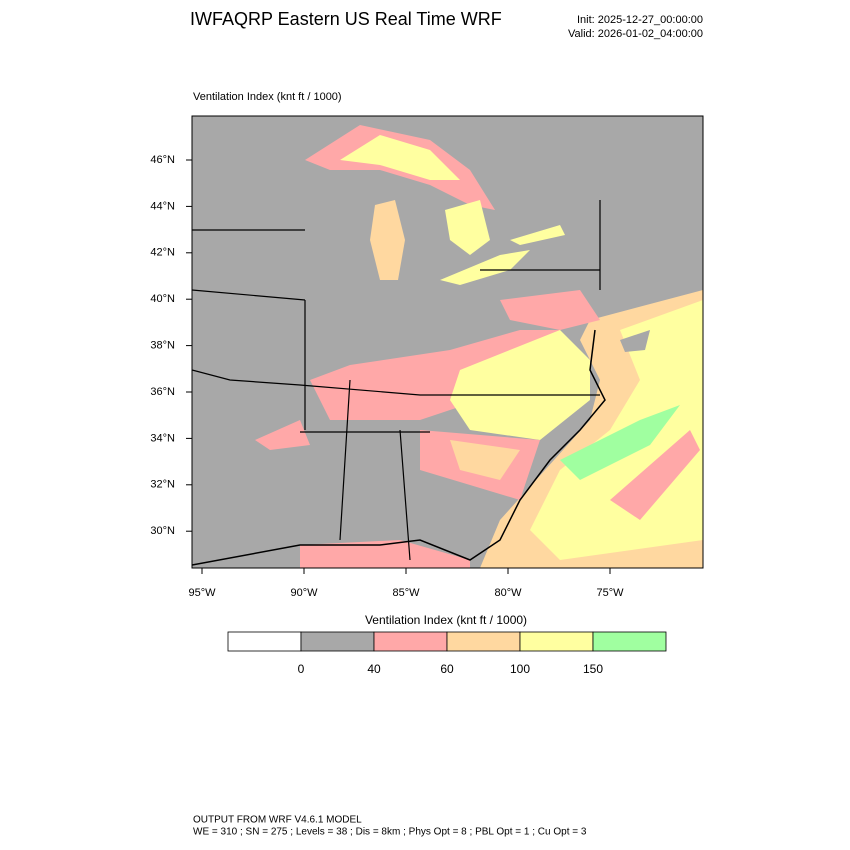  What do you see at coordinates (446, 620) in the screenshot?
I see `colorbar-title: Ventilation Index (knt ft / 1000)` at bounding box center [446, 620].